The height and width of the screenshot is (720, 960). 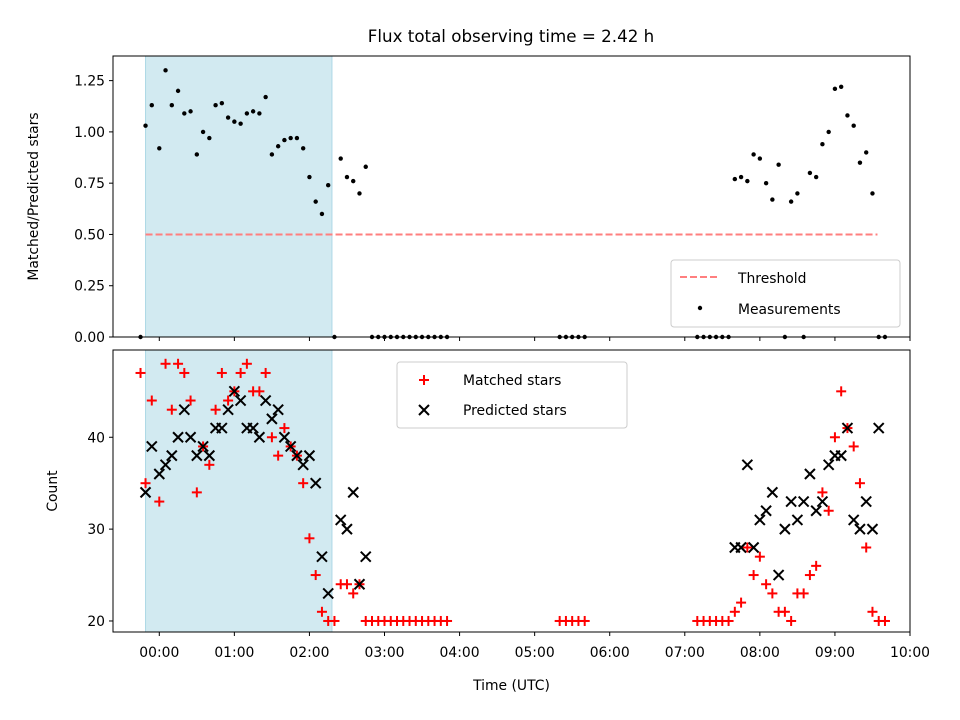 What do you see at coordinates (239, 491) in the screenshot?
I see `bottom-shaded-interval` at bounding box center [239, 491].